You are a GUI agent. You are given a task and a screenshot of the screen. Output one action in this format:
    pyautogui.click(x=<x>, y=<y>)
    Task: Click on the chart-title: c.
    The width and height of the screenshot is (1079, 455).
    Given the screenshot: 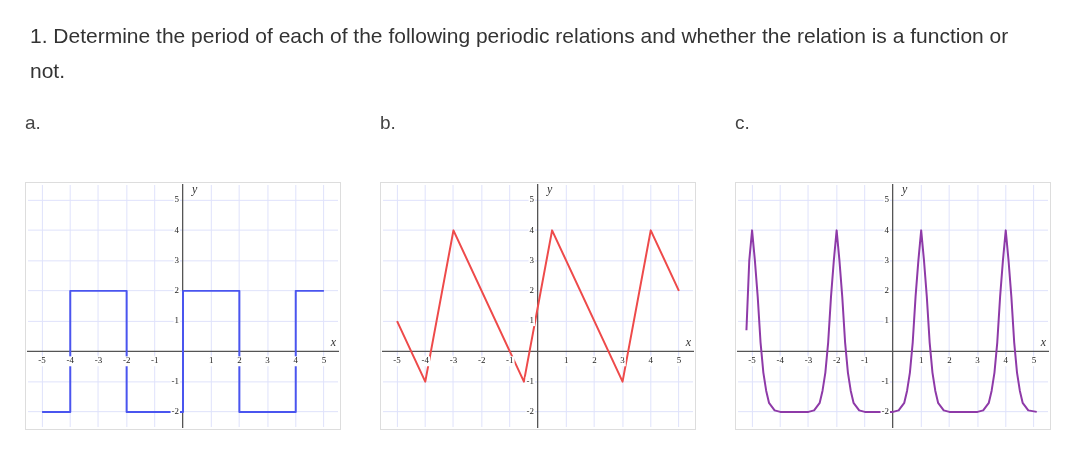 What is the action you would take?
    pyautogui.click(x=743, y=123)
    